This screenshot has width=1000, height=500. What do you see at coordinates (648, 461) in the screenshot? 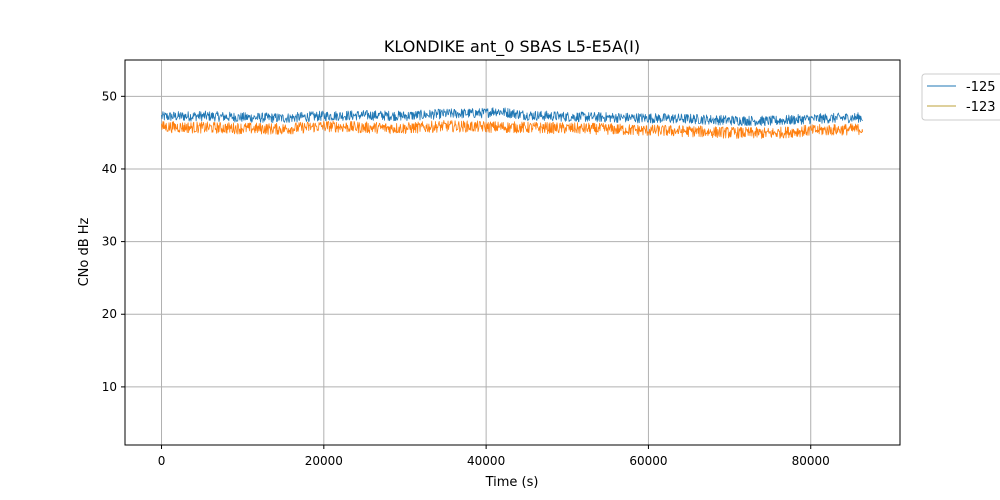
I see `x-tick-label: 60000` at bounding box center [648, 461].